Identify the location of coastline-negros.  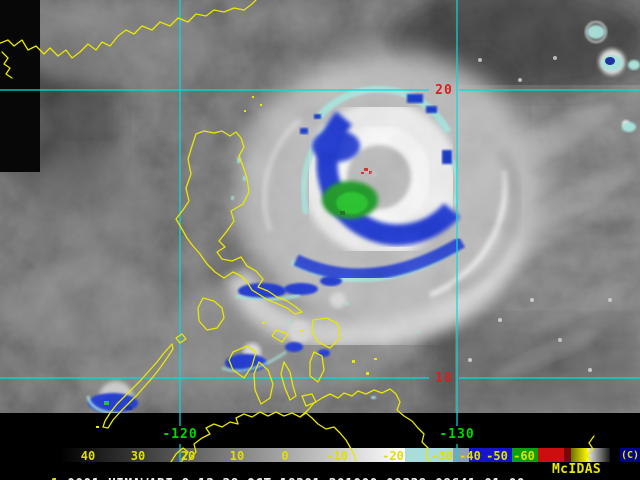
(263, 383).